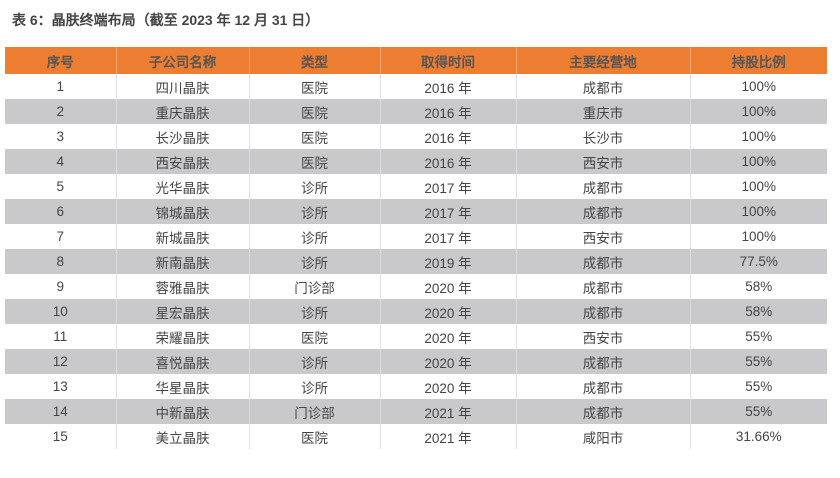  I want to click on table-row: 2 重庆晶肤 医院 2016 年重庆市 100%, so click(416, 111).